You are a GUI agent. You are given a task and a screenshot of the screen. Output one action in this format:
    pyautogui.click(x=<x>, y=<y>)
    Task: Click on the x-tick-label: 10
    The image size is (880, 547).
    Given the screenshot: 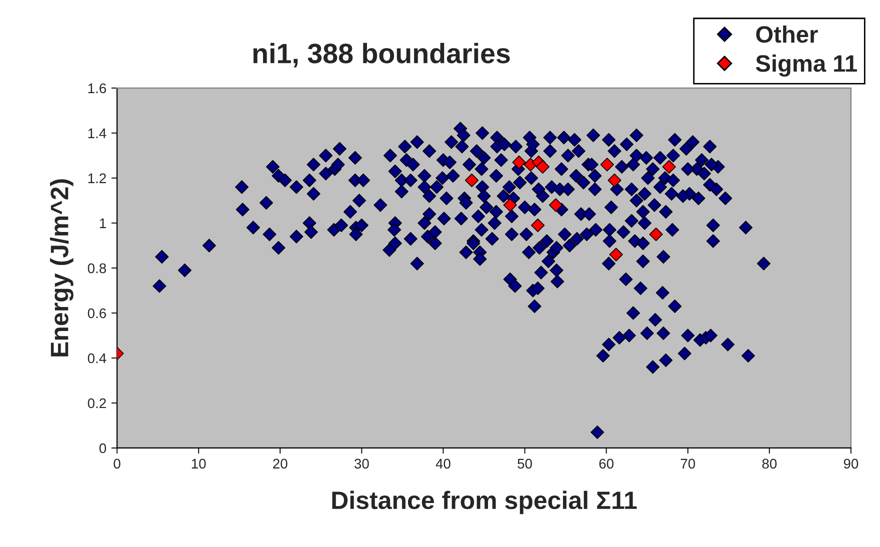 What is the action you would take?
    pyautogui.click(x=199, y=463)
    